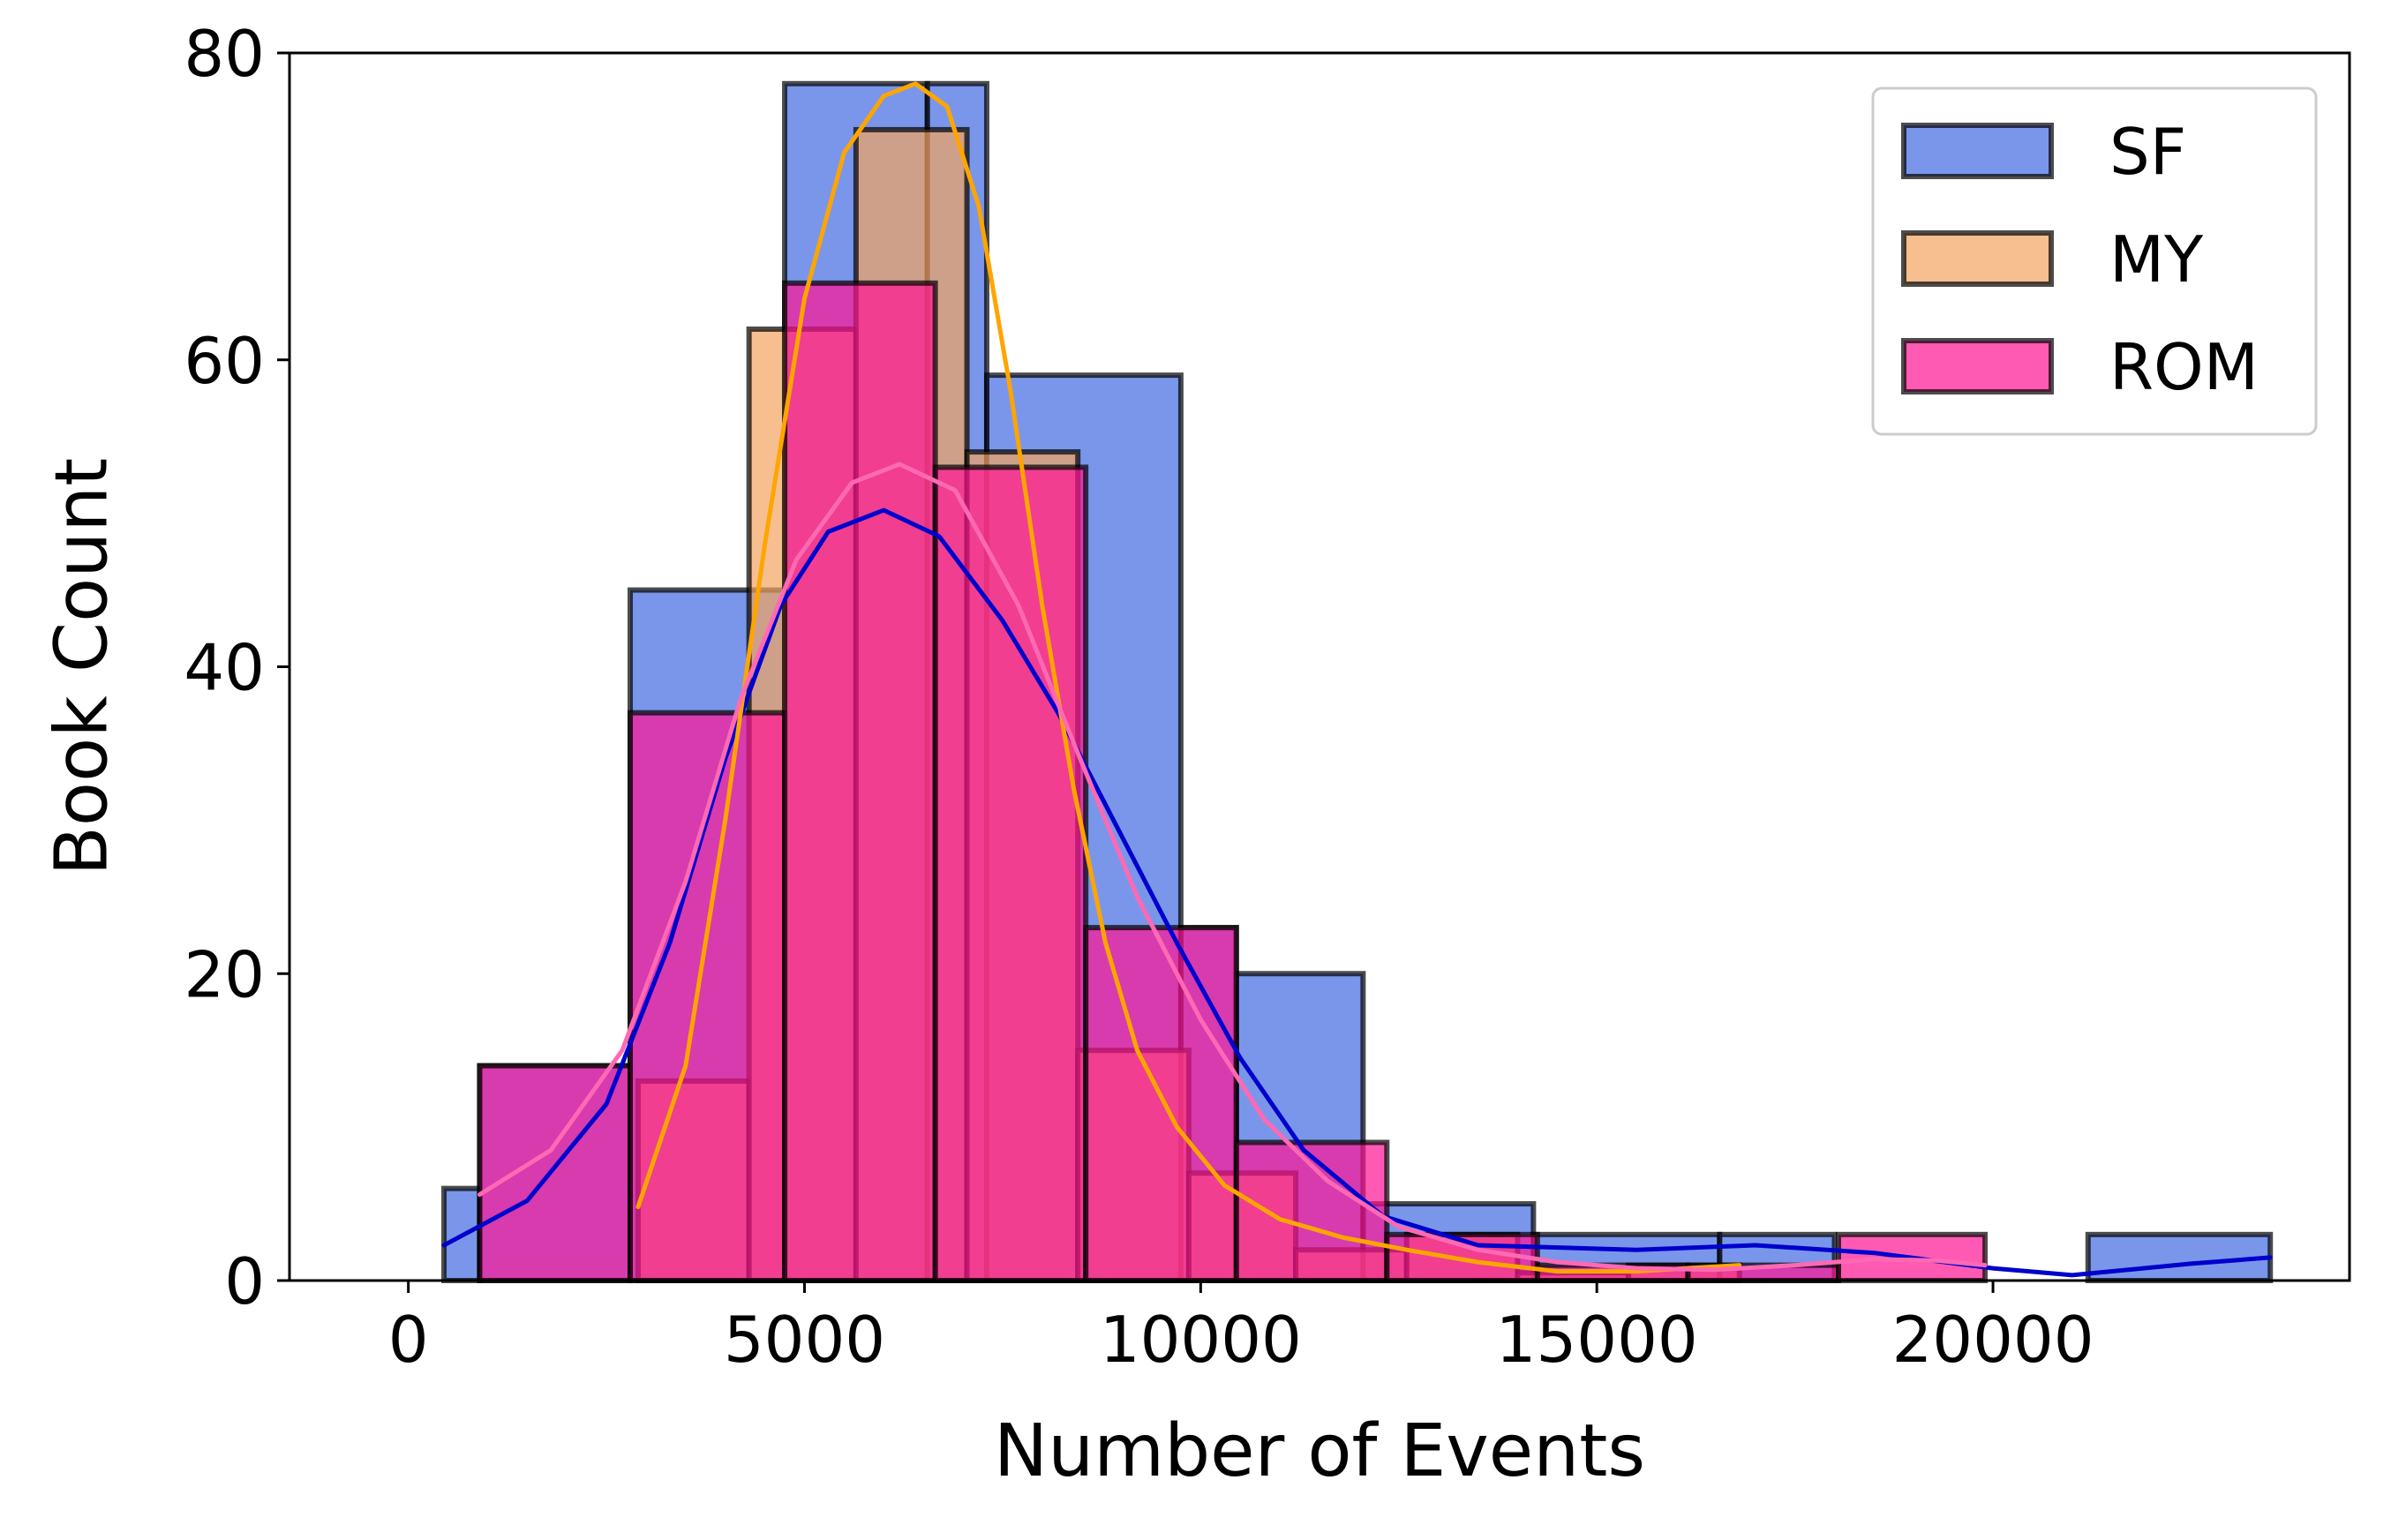 This screenshot has height=1540, width=2391. I want to click on legend-item-rom: ROM, so click(2080, 367).